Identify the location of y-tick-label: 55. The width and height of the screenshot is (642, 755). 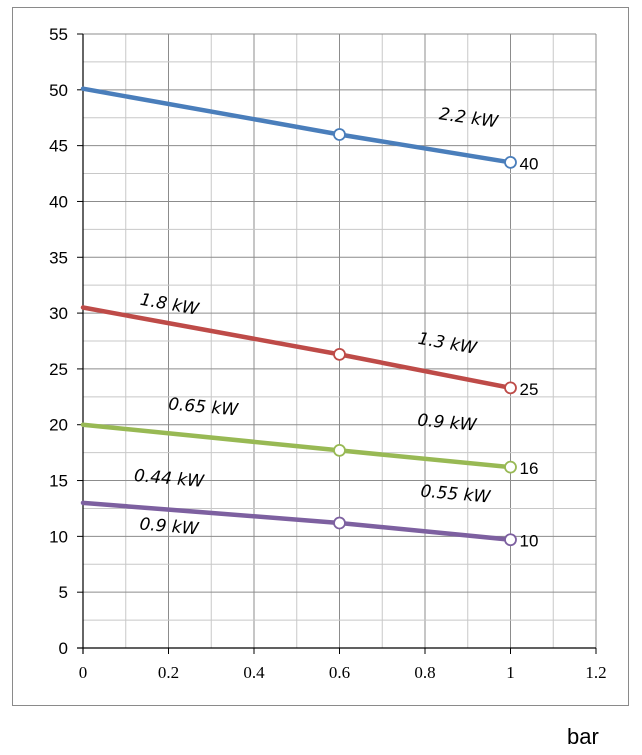
(58, 34).